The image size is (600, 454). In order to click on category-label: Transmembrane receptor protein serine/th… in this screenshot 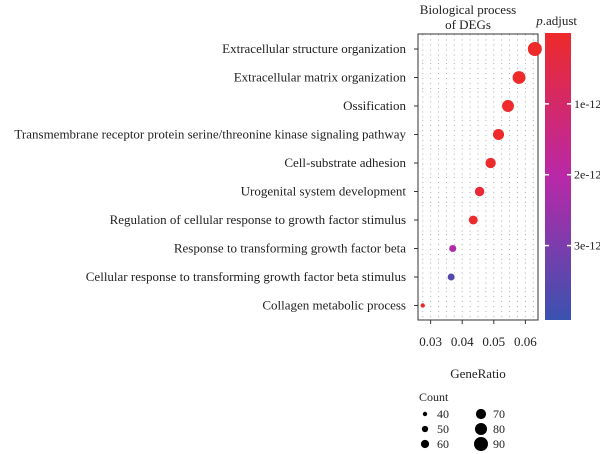, I will do `click(210, 134)`.